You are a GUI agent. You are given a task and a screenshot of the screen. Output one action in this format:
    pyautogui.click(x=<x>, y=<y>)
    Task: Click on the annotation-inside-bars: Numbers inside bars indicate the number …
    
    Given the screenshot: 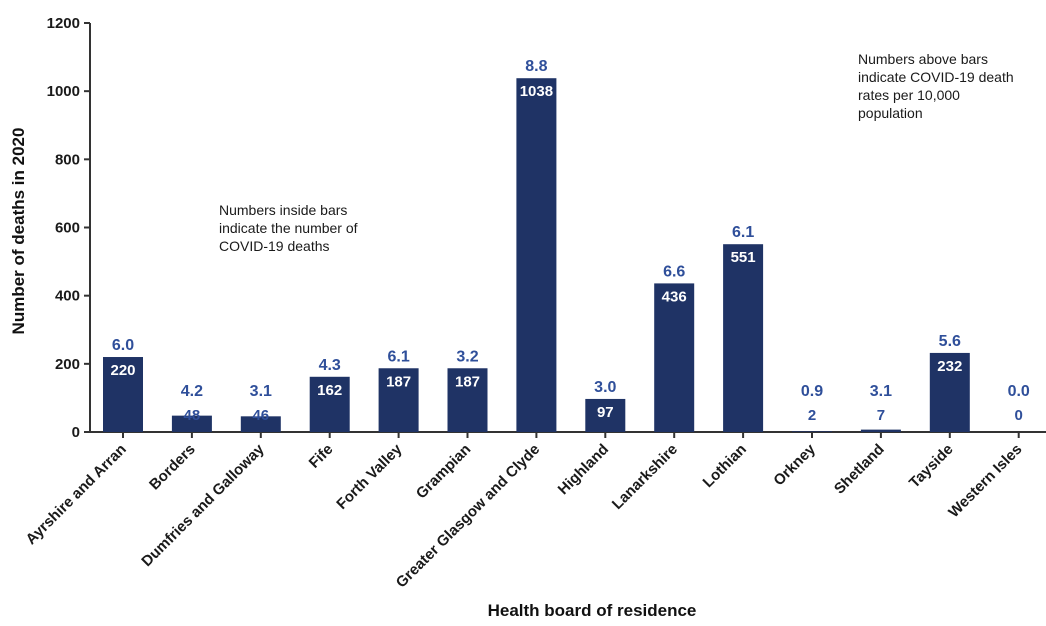 What is the action you would take?
    pyautogui.click(x=309, y=228)
    